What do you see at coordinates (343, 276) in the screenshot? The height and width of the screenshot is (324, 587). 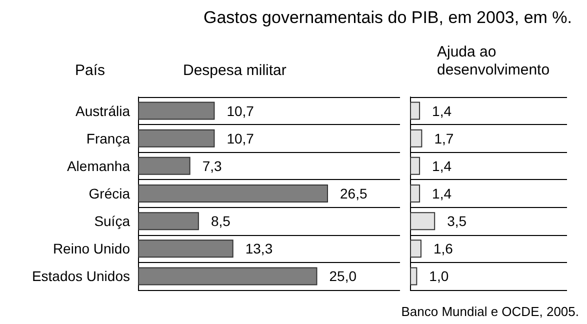 I see `data-label: 25,0` at bounding box center [343, 276].